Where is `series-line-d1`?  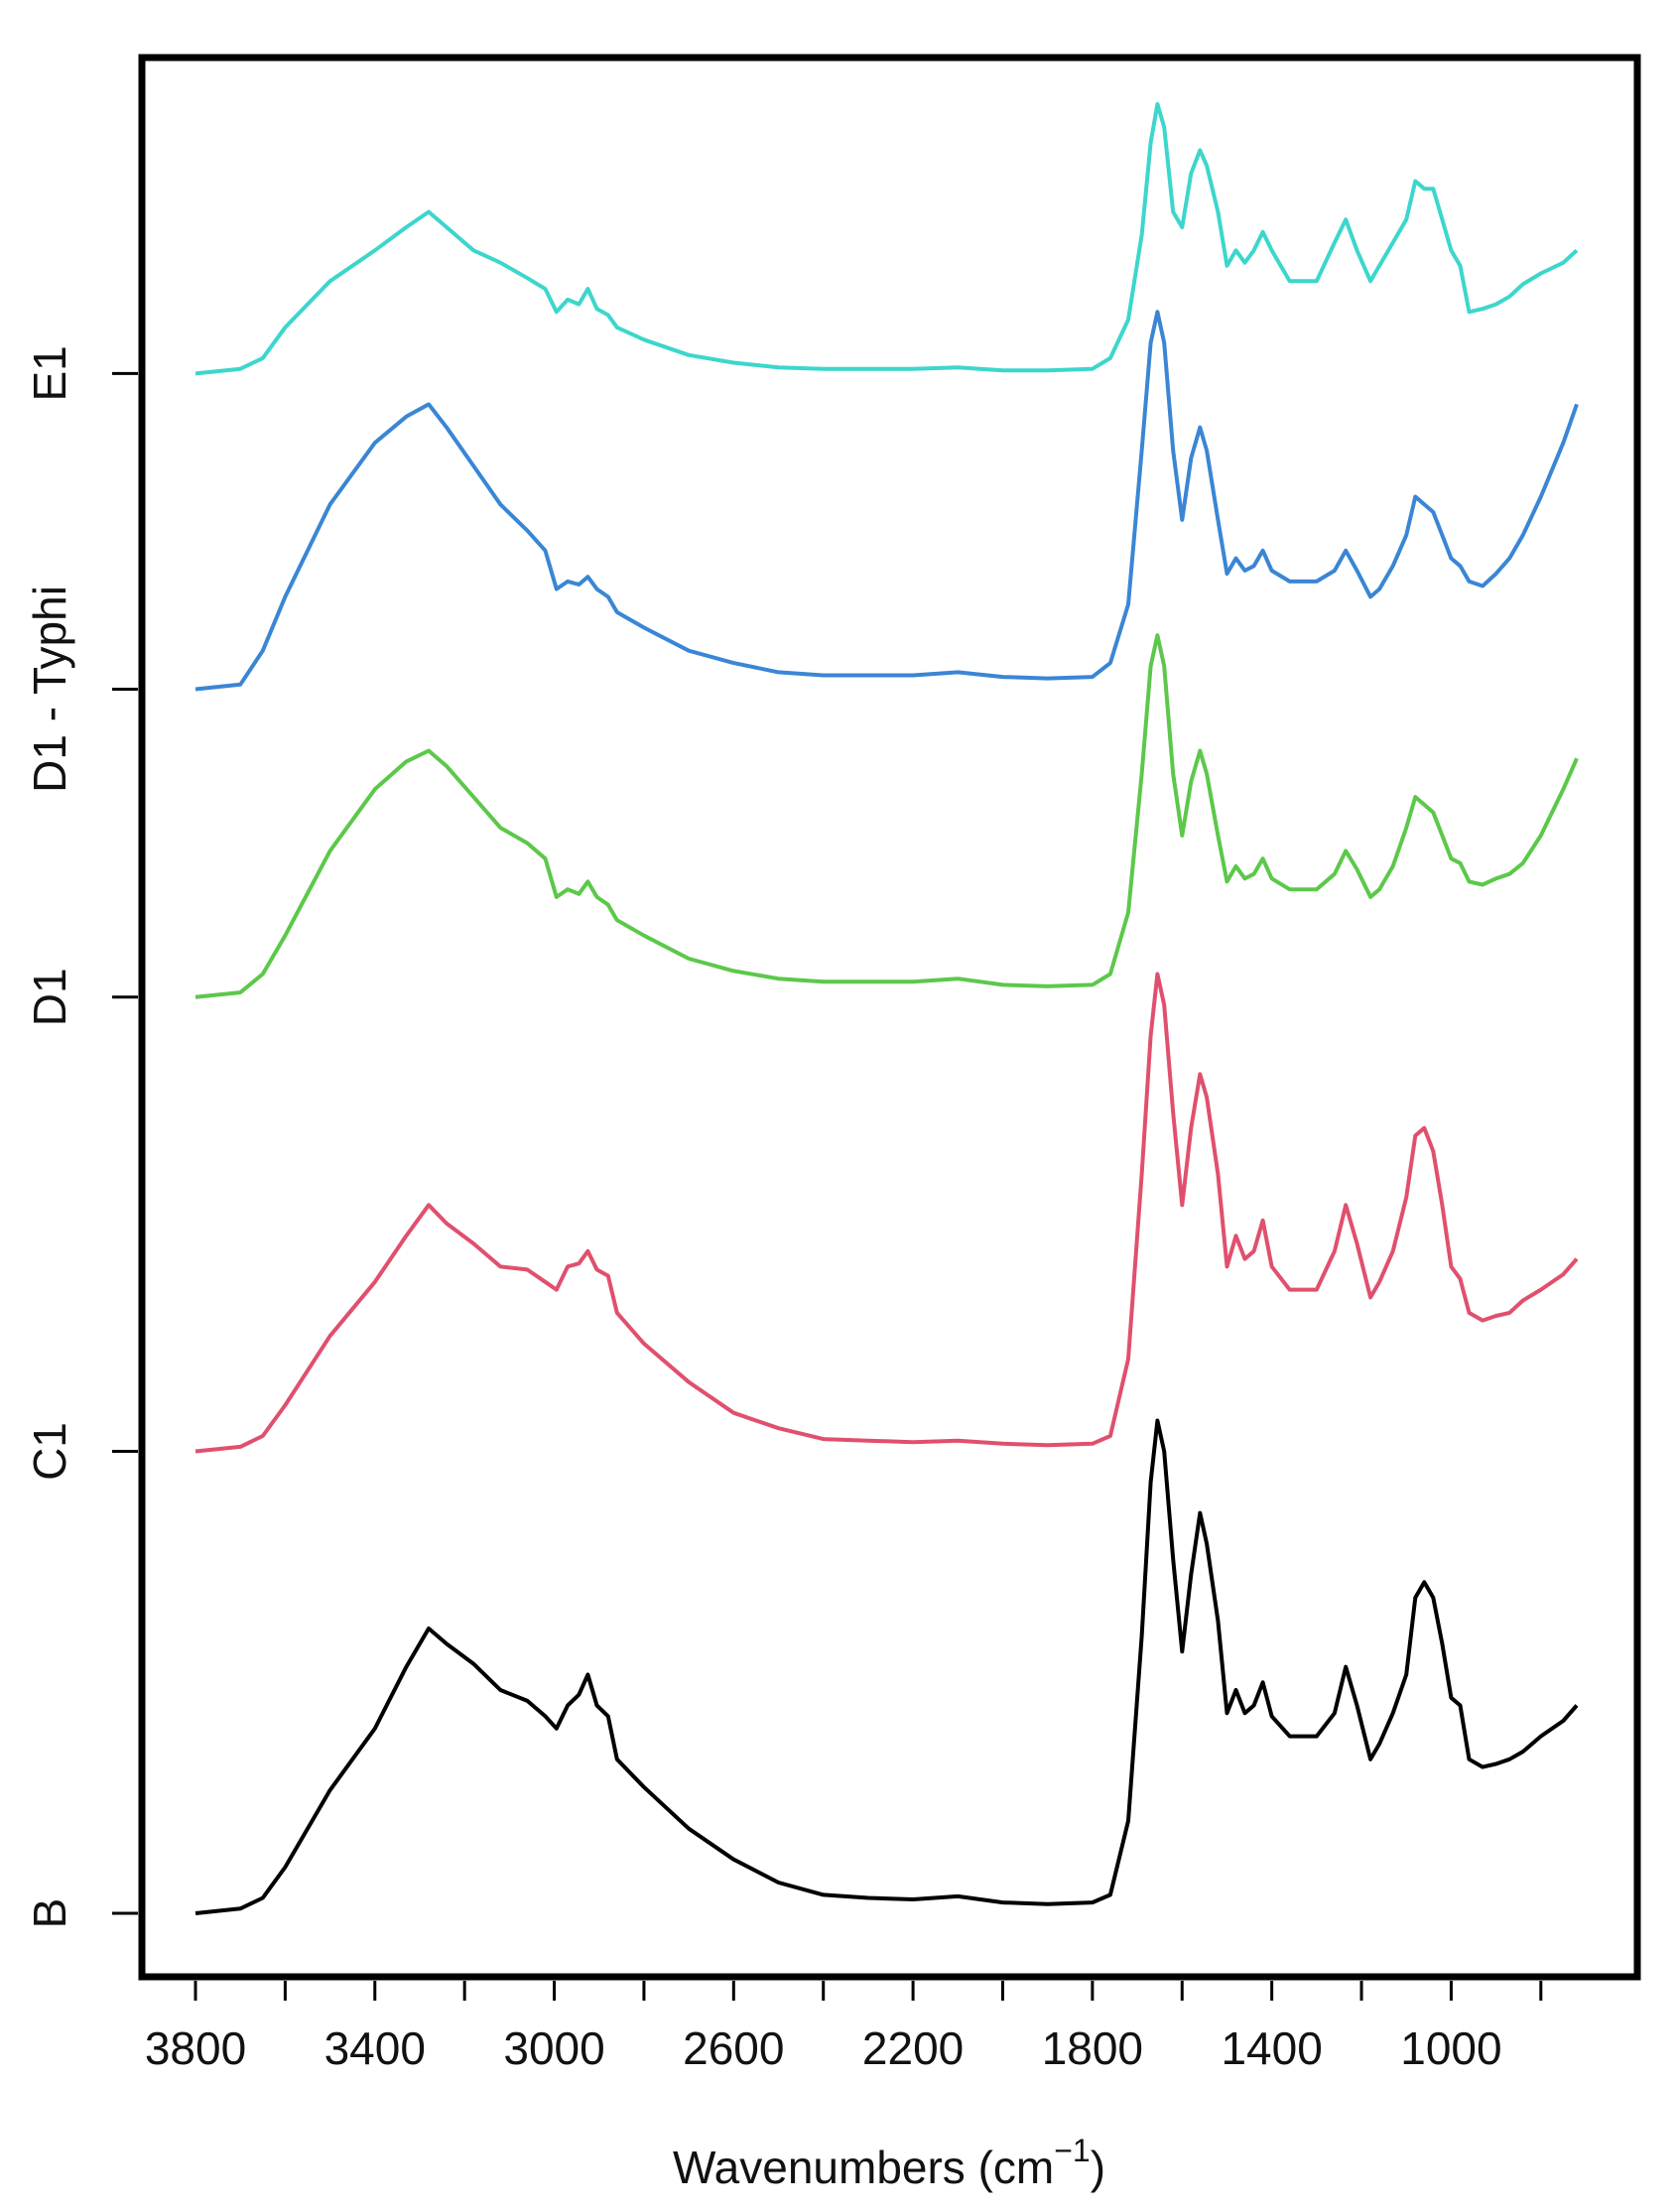 series-line-d1 is located at coordinates (886, 816).